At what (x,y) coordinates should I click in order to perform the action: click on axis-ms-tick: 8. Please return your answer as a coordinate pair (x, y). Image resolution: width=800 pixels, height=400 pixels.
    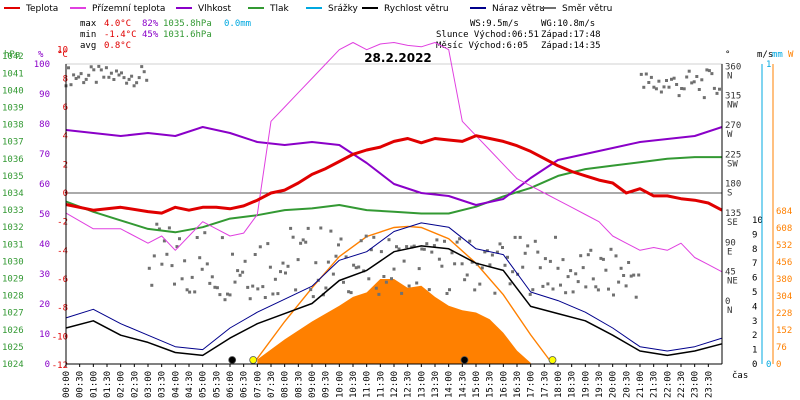
    Looking at the image, I should click on (754, 250).